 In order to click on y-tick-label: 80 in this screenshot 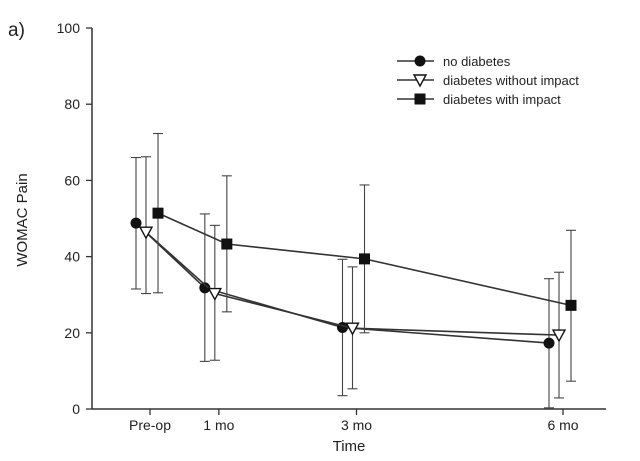, I will do `click(72, 104)`.